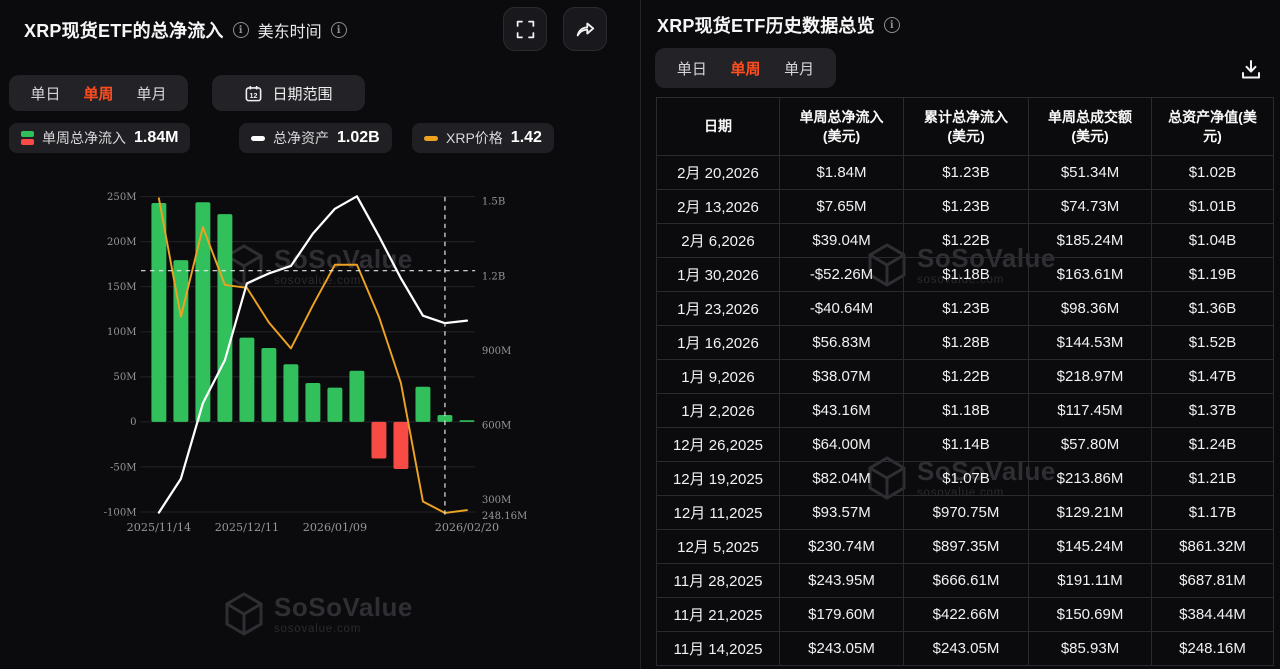 The width and height of the screenshot is (1280, 669). I want to click on date-cell: 11月 28,2025, so click(718, 580).